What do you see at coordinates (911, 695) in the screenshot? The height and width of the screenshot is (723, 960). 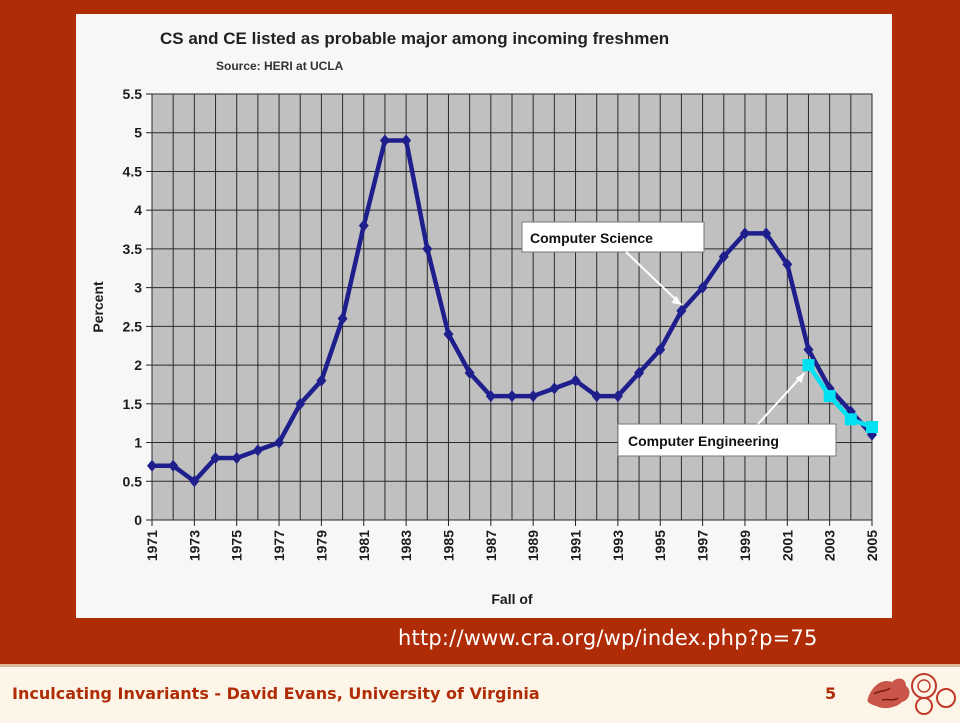 I see `dragon-logo-icon` at bounding box center [911, 695].